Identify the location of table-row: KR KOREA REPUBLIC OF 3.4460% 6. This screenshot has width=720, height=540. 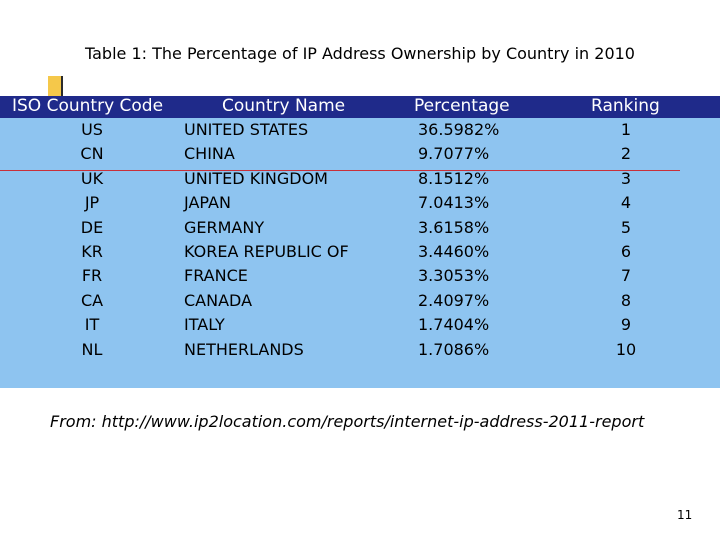
(360, 254).